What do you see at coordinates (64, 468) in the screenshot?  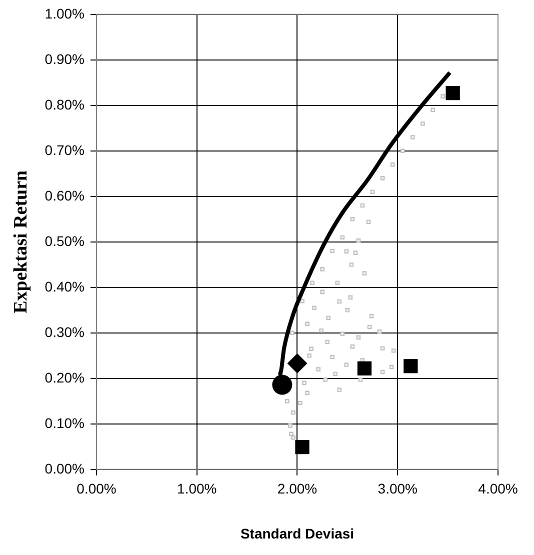 I see `y-tick-label: 0.00%` at bounding box center [64, 468].